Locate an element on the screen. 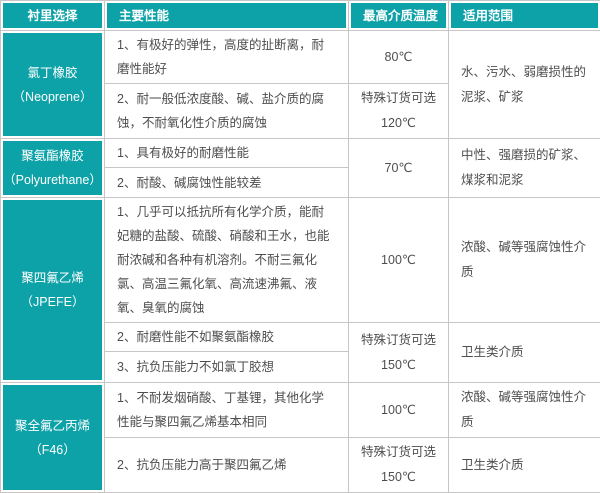  header-lining-label: 衬里选择 is located at coordinates (52, 16).